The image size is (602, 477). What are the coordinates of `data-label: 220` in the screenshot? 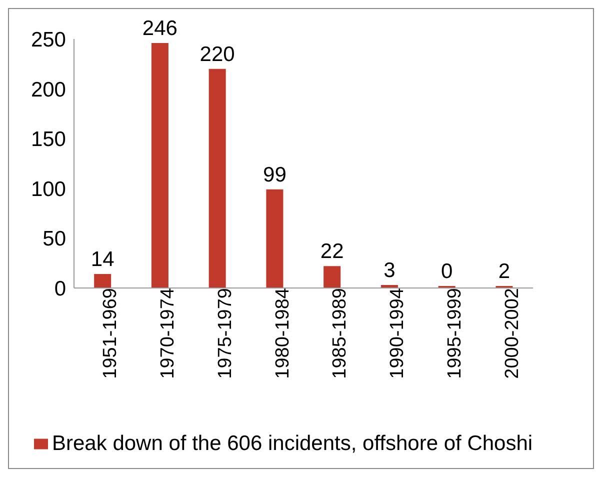 It's located at (217, 54).